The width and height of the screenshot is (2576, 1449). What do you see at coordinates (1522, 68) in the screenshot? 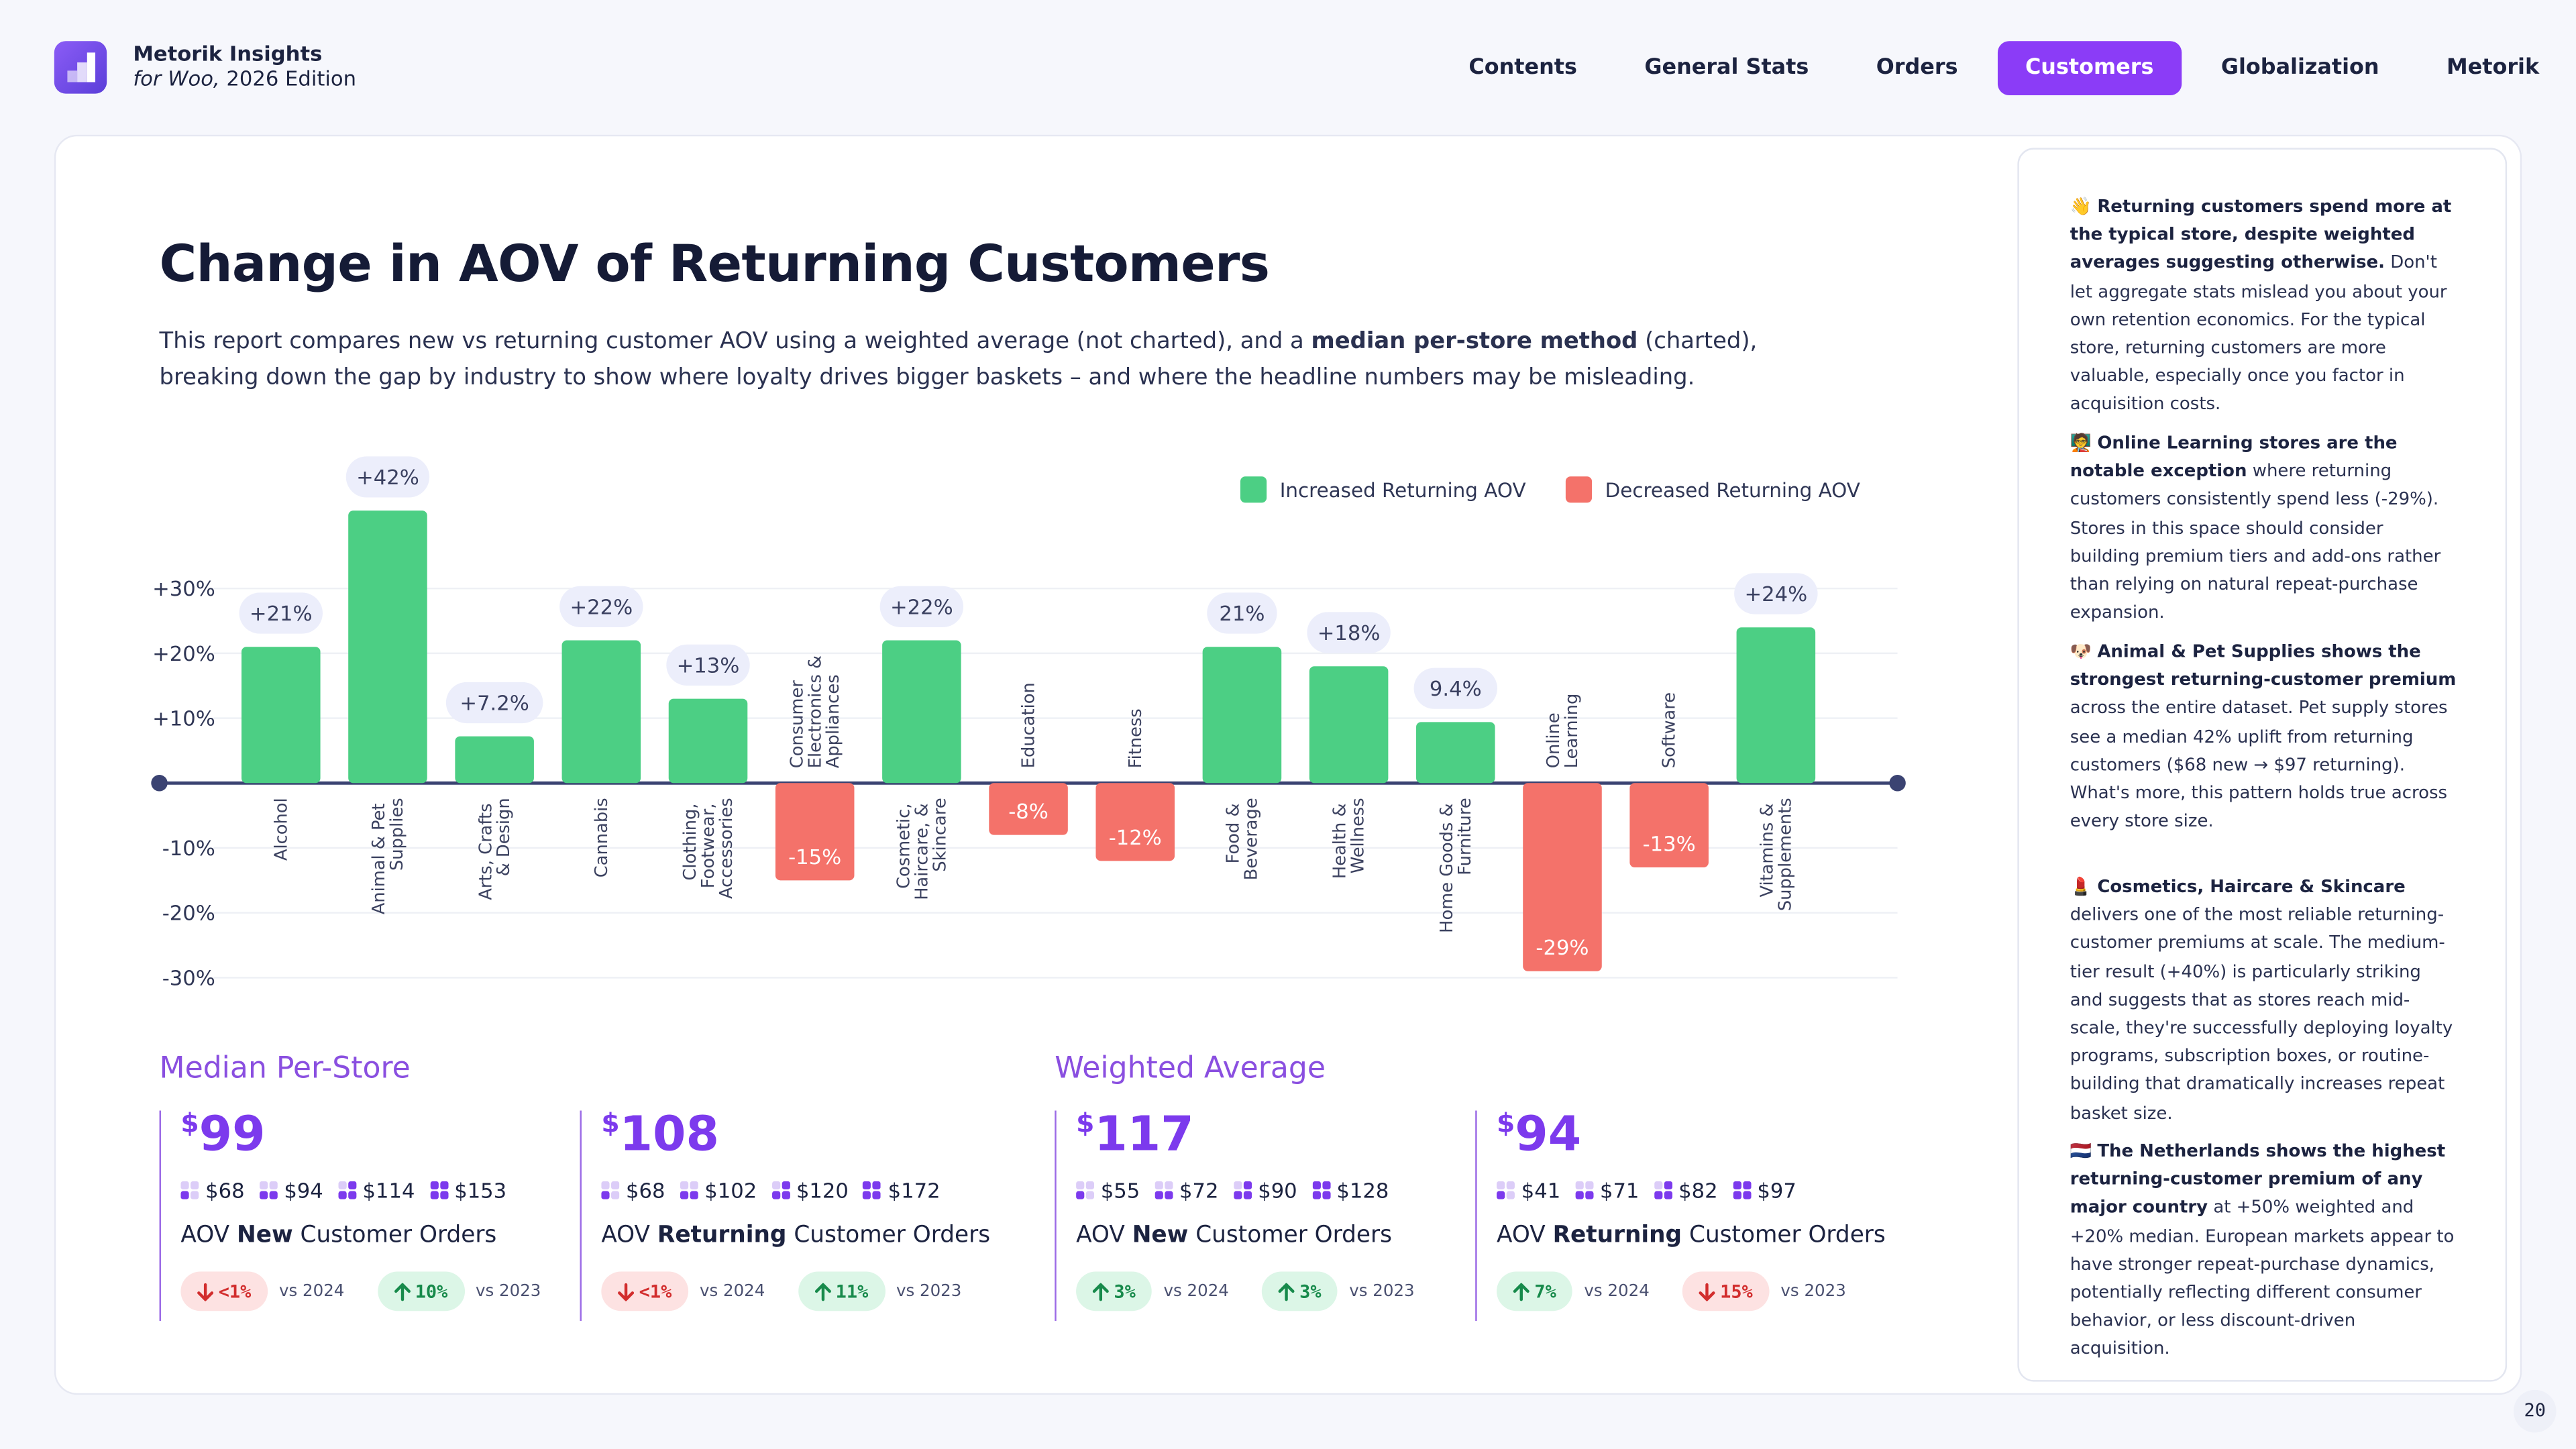
I see `nav-item: Contents` at bounding box center [1522, 68].